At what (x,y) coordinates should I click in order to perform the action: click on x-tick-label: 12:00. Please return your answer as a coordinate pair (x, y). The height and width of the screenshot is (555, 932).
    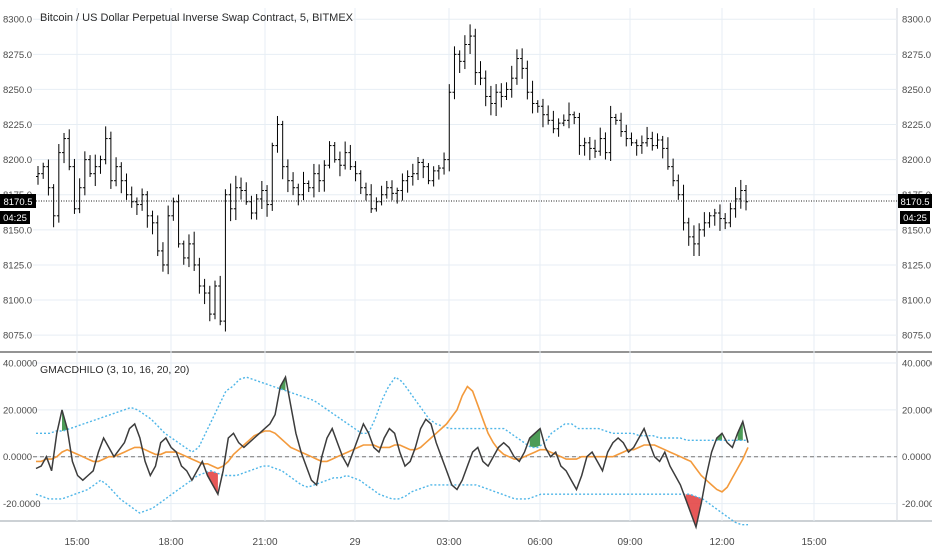
    Looking at the image, I should click on (721, 542).